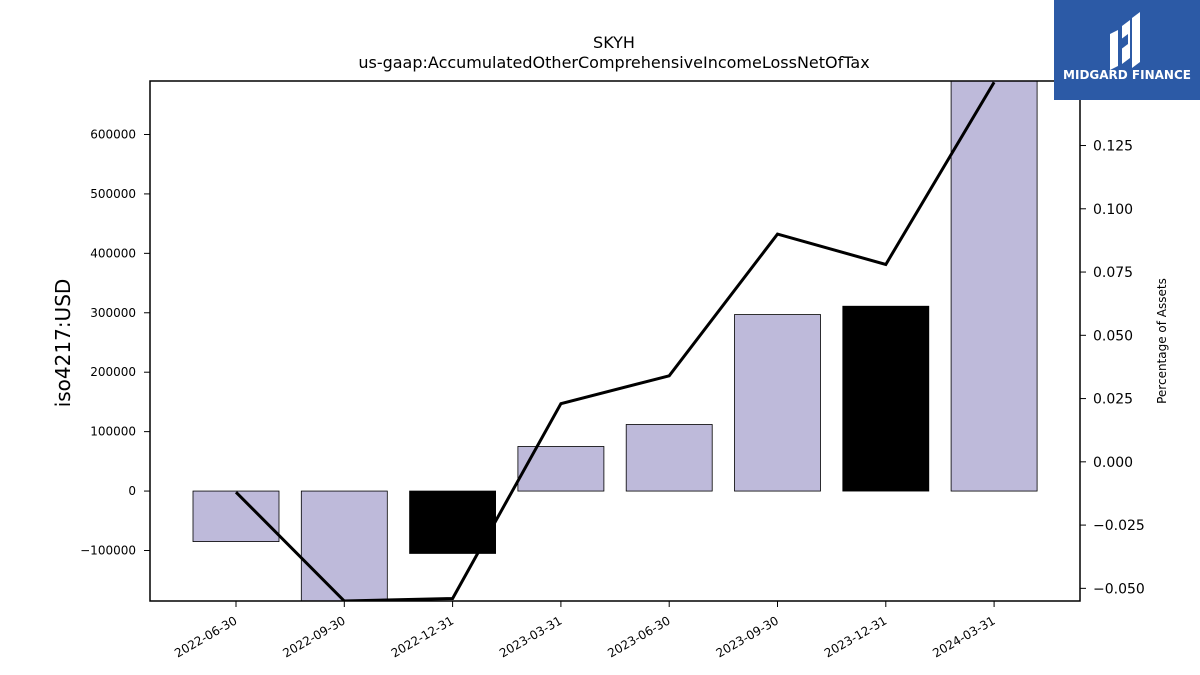  Describe the element at coordinates (108, 550) in the screenshot. I see `y-tick-label: −100000` at that location.